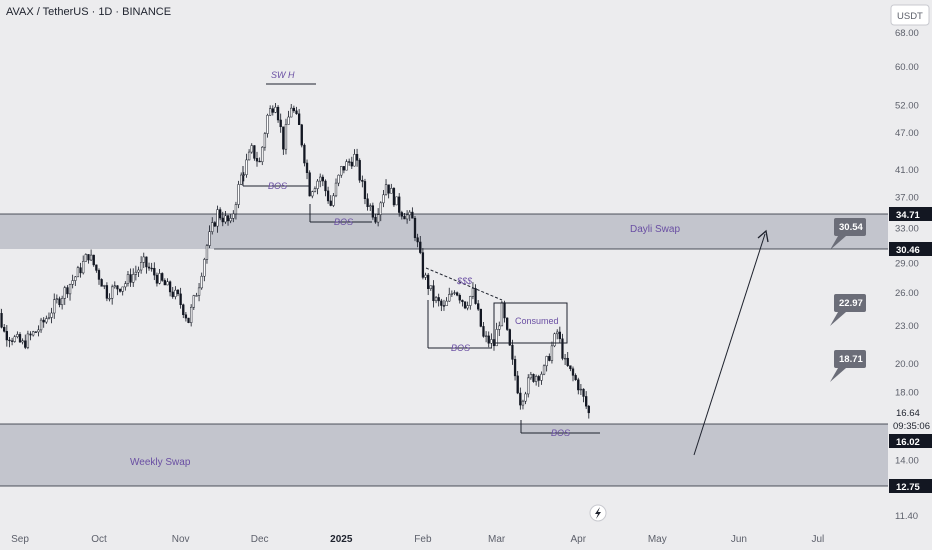 This screenshot has height=550, width=932. What do you see at coordinates (444, 540) in the screenshot?
I see `time-axis` at bounding box center [444, 540].